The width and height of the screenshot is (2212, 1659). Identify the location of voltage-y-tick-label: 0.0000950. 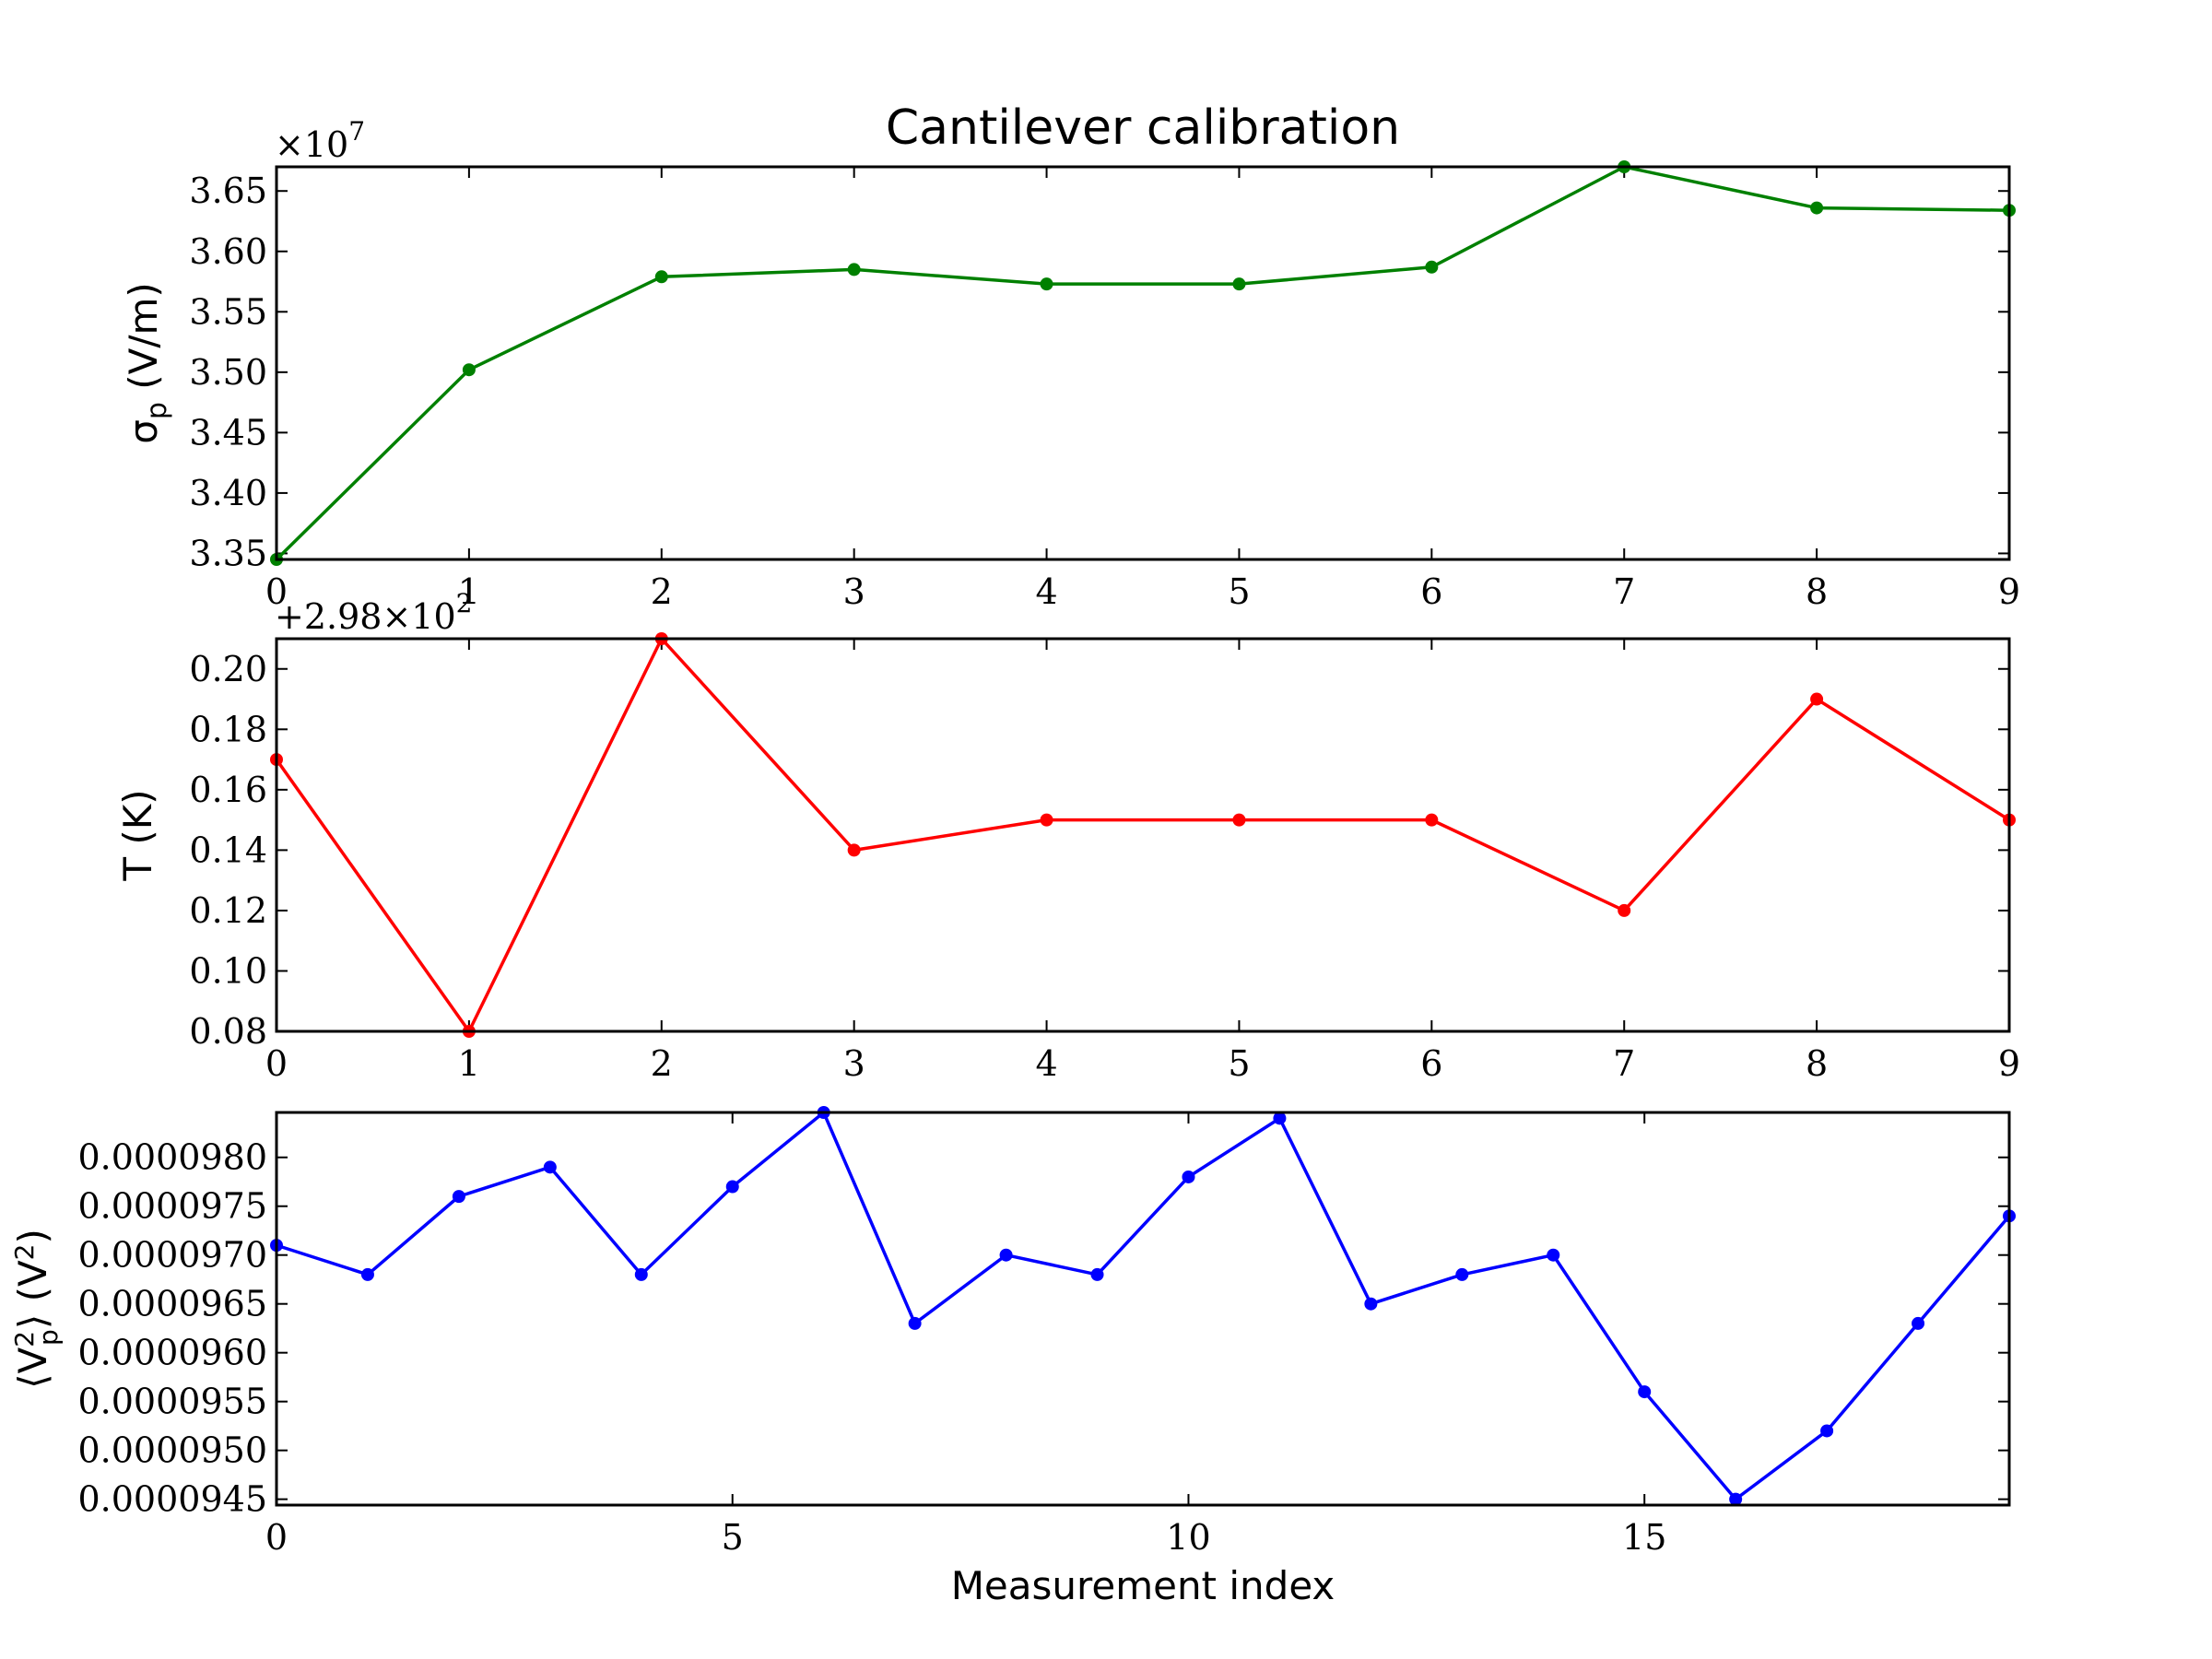
(173, 1450).